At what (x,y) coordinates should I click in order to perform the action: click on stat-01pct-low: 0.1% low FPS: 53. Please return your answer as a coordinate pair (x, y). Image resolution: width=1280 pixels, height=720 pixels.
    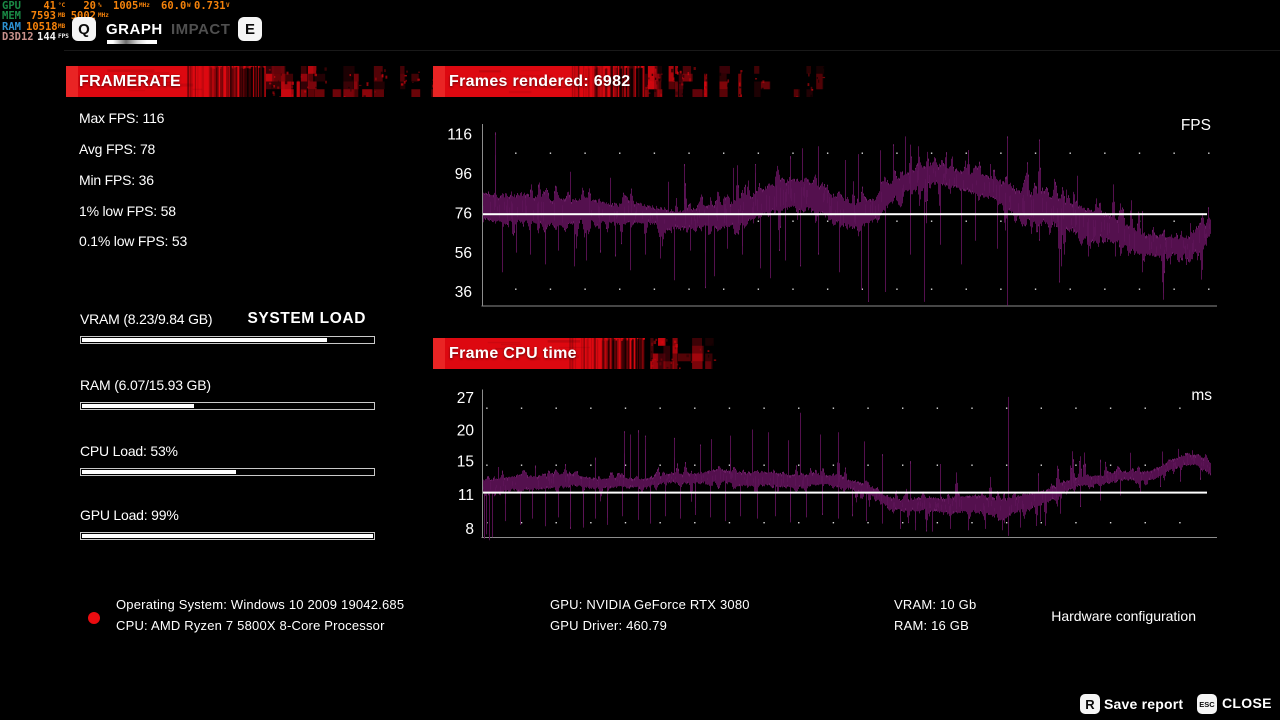
    Looking at the image, I should click on (133, 241).